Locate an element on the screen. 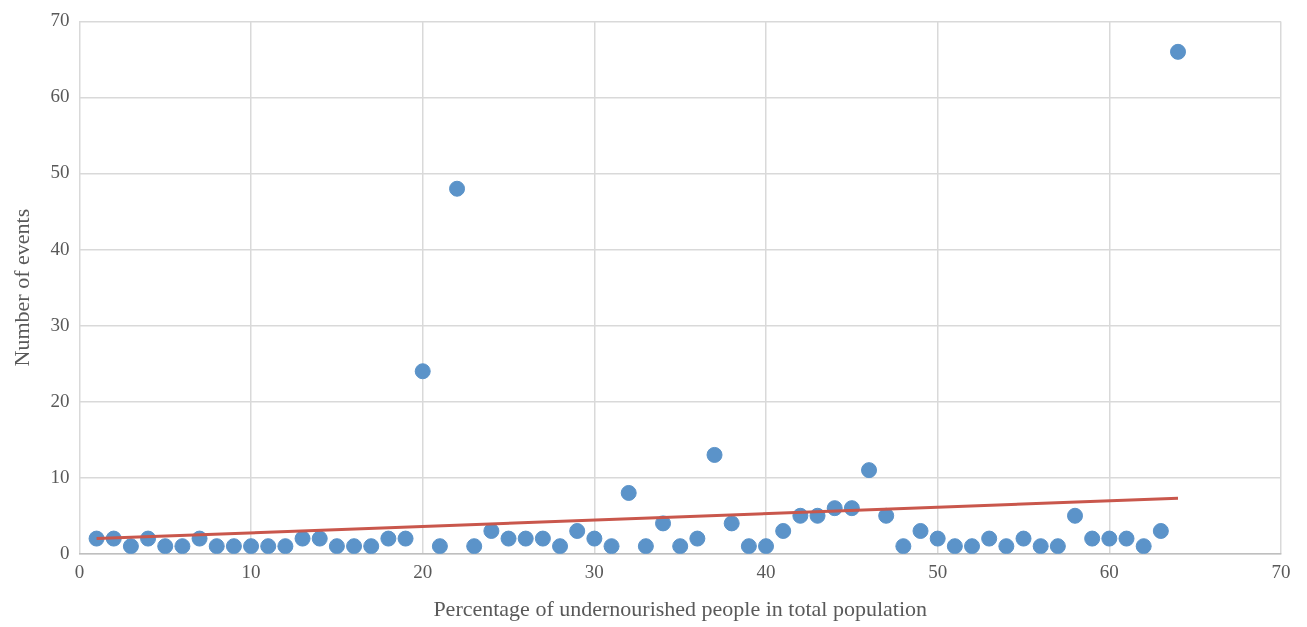 This screenshot has width=1307, height=627. x-axis-title: Percentage of undernourished people in total population is located at coordinates (680, 608).